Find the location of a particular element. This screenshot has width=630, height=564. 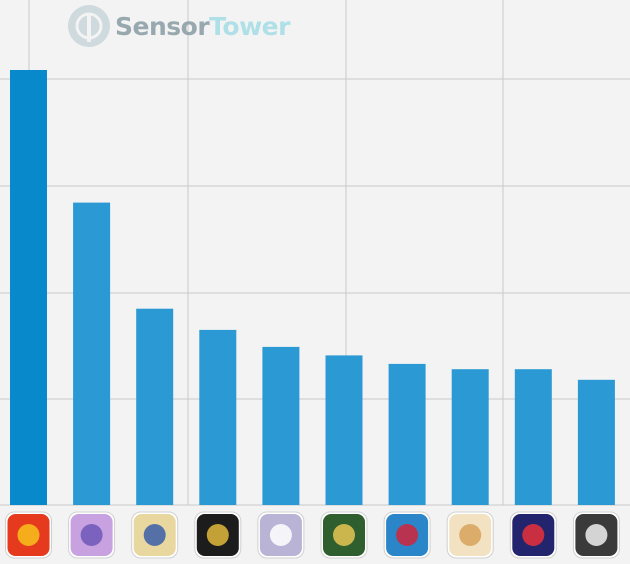

bar-genshin-impact is located at coordinates (470, 437).